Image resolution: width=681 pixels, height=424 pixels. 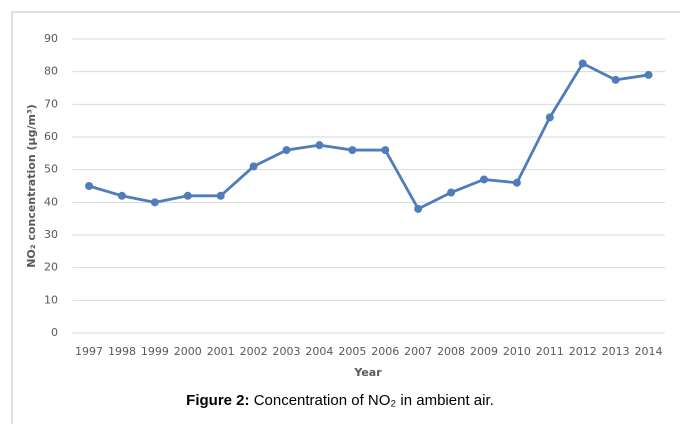 What do you see at coordinates (89, 351) in the screenshot?
I see `x-tick-label: 1997` at bounding box center [89, 351].